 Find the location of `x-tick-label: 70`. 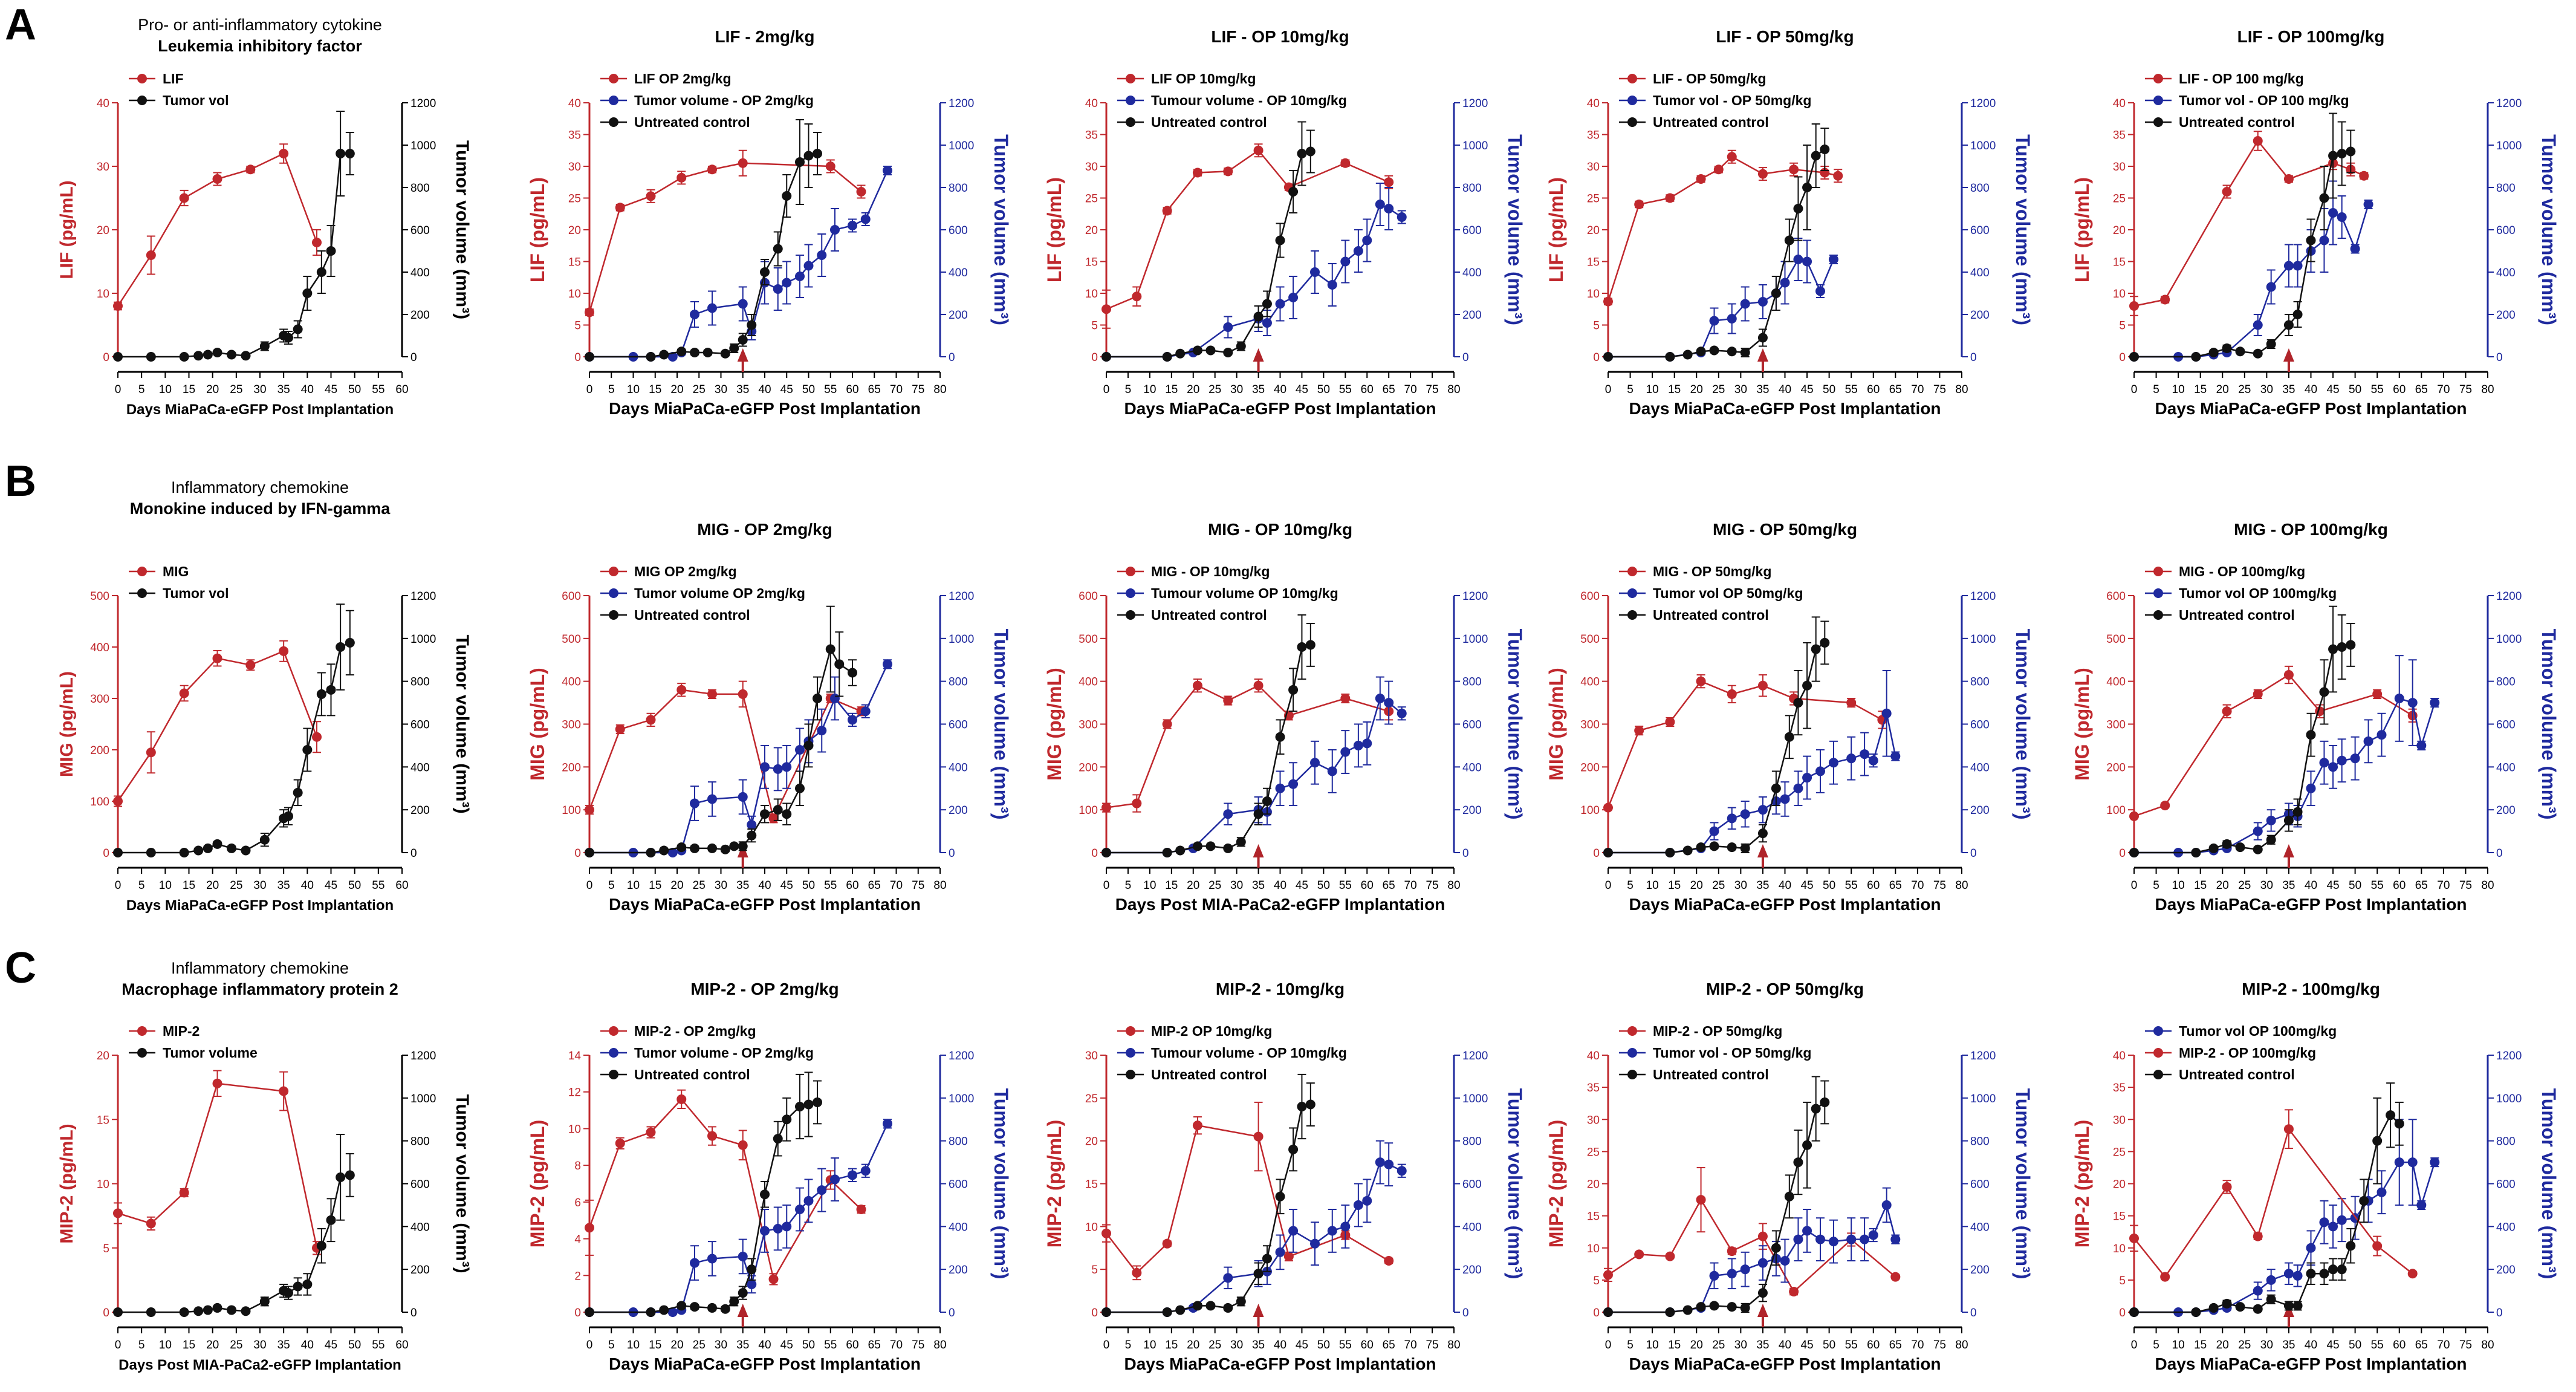

x-tick-label: 70 is located at coordinates (2444, 1345).